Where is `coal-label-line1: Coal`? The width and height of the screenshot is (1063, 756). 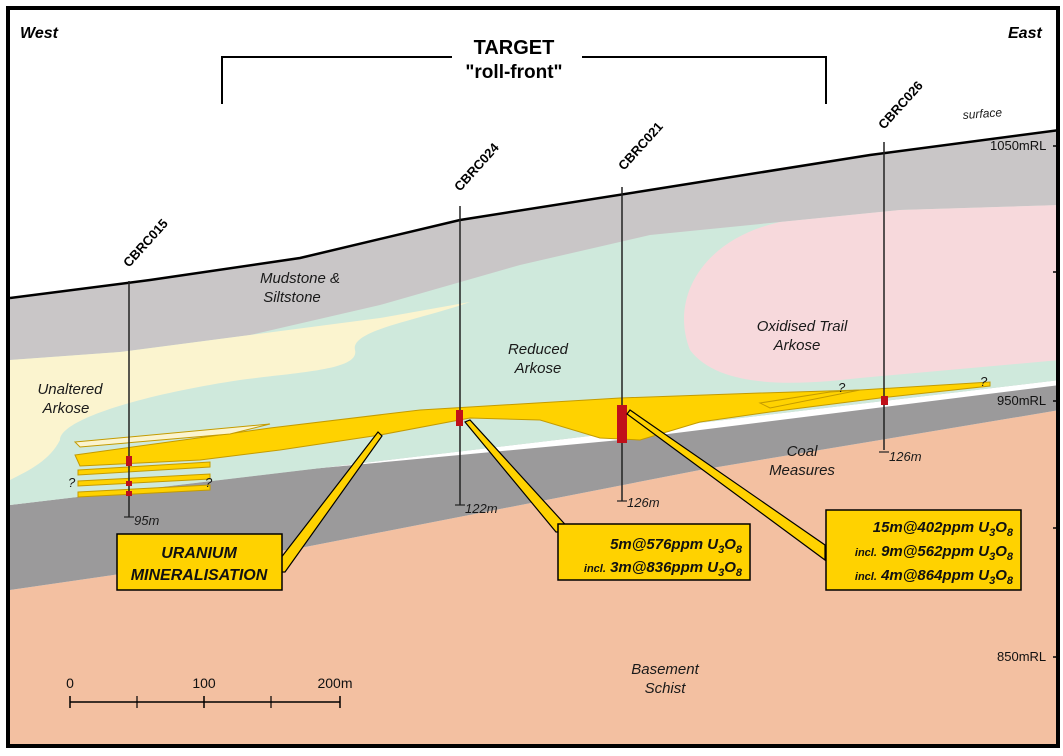 coal-label-line1: Coal is located at coordinates (803, 451).